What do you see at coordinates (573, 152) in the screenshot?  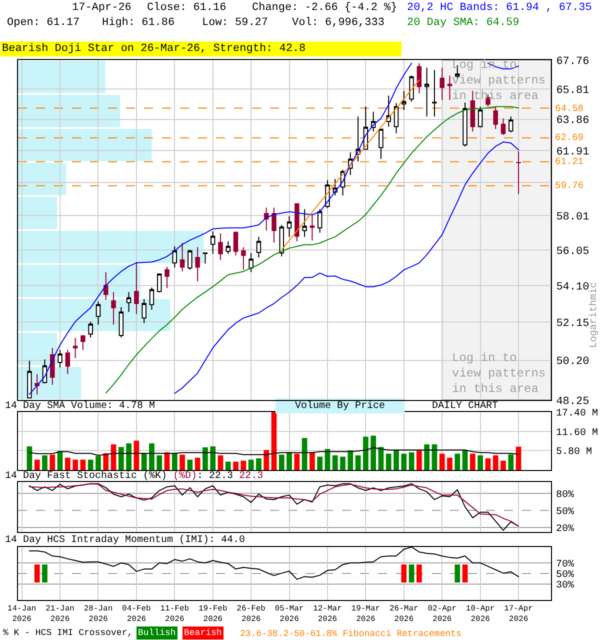 I see `y-tick-label: 61.91` at bounding box center [573, 152].